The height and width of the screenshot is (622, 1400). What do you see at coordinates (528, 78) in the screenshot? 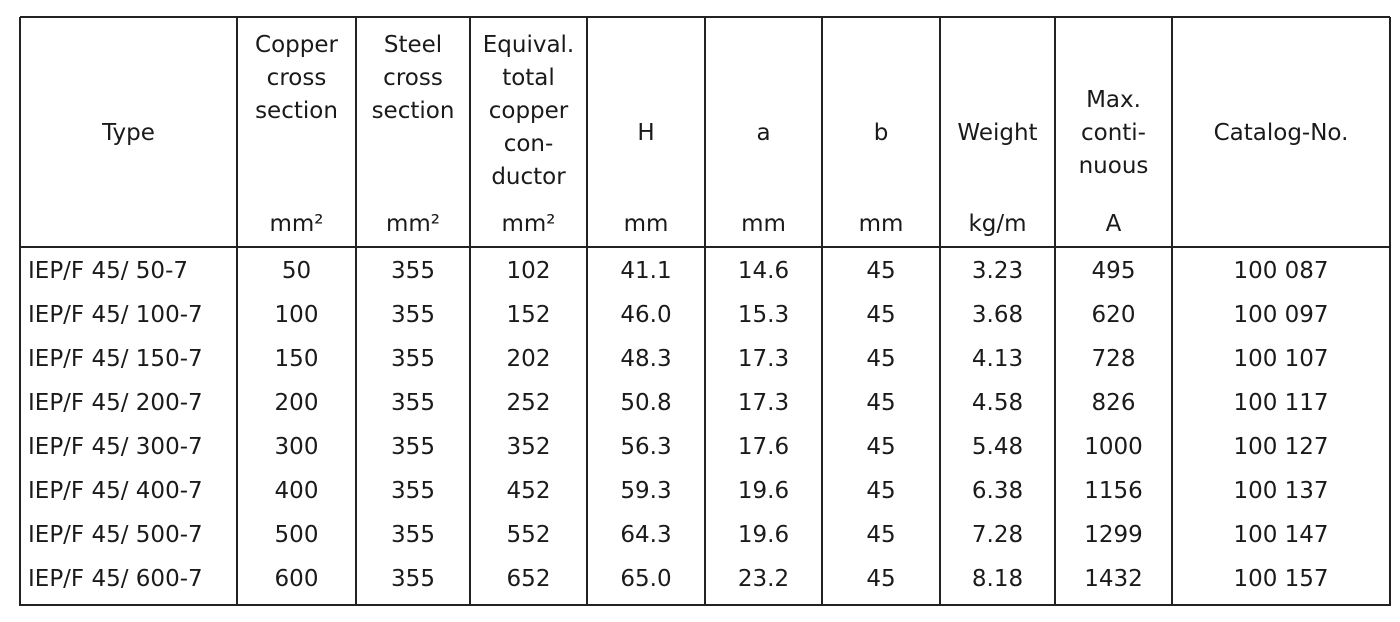
I see `header-label: total` at bounding box center [528, 78].